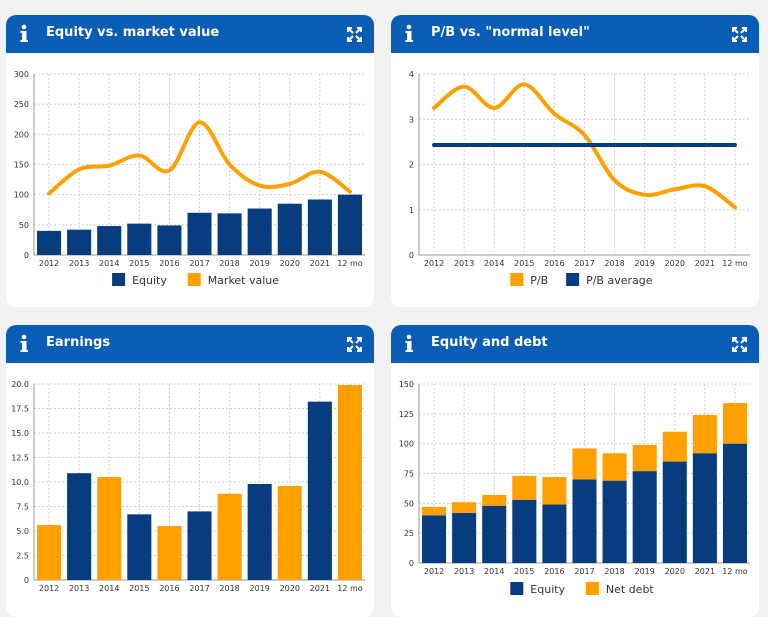  I want to click on y-tick-label: 300, so click(21, 74).